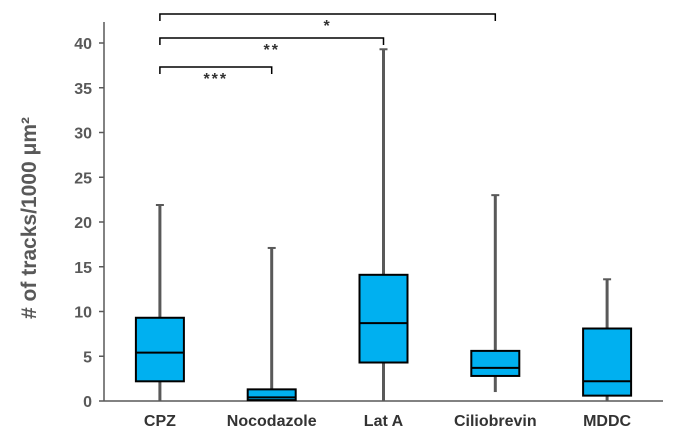 This screenshot has height=431, width=681. I want to click on box-nocodazole, so click(271, 324).